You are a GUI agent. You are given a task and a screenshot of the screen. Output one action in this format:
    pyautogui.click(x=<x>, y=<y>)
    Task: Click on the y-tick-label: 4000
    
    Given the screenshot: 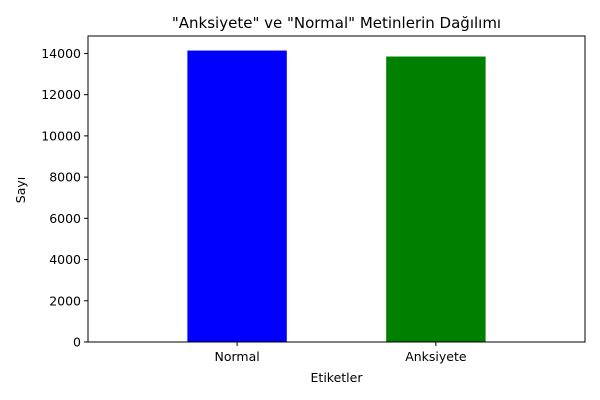 What is the action you would take?
    pyautogui.click(x=65, y=259)
    